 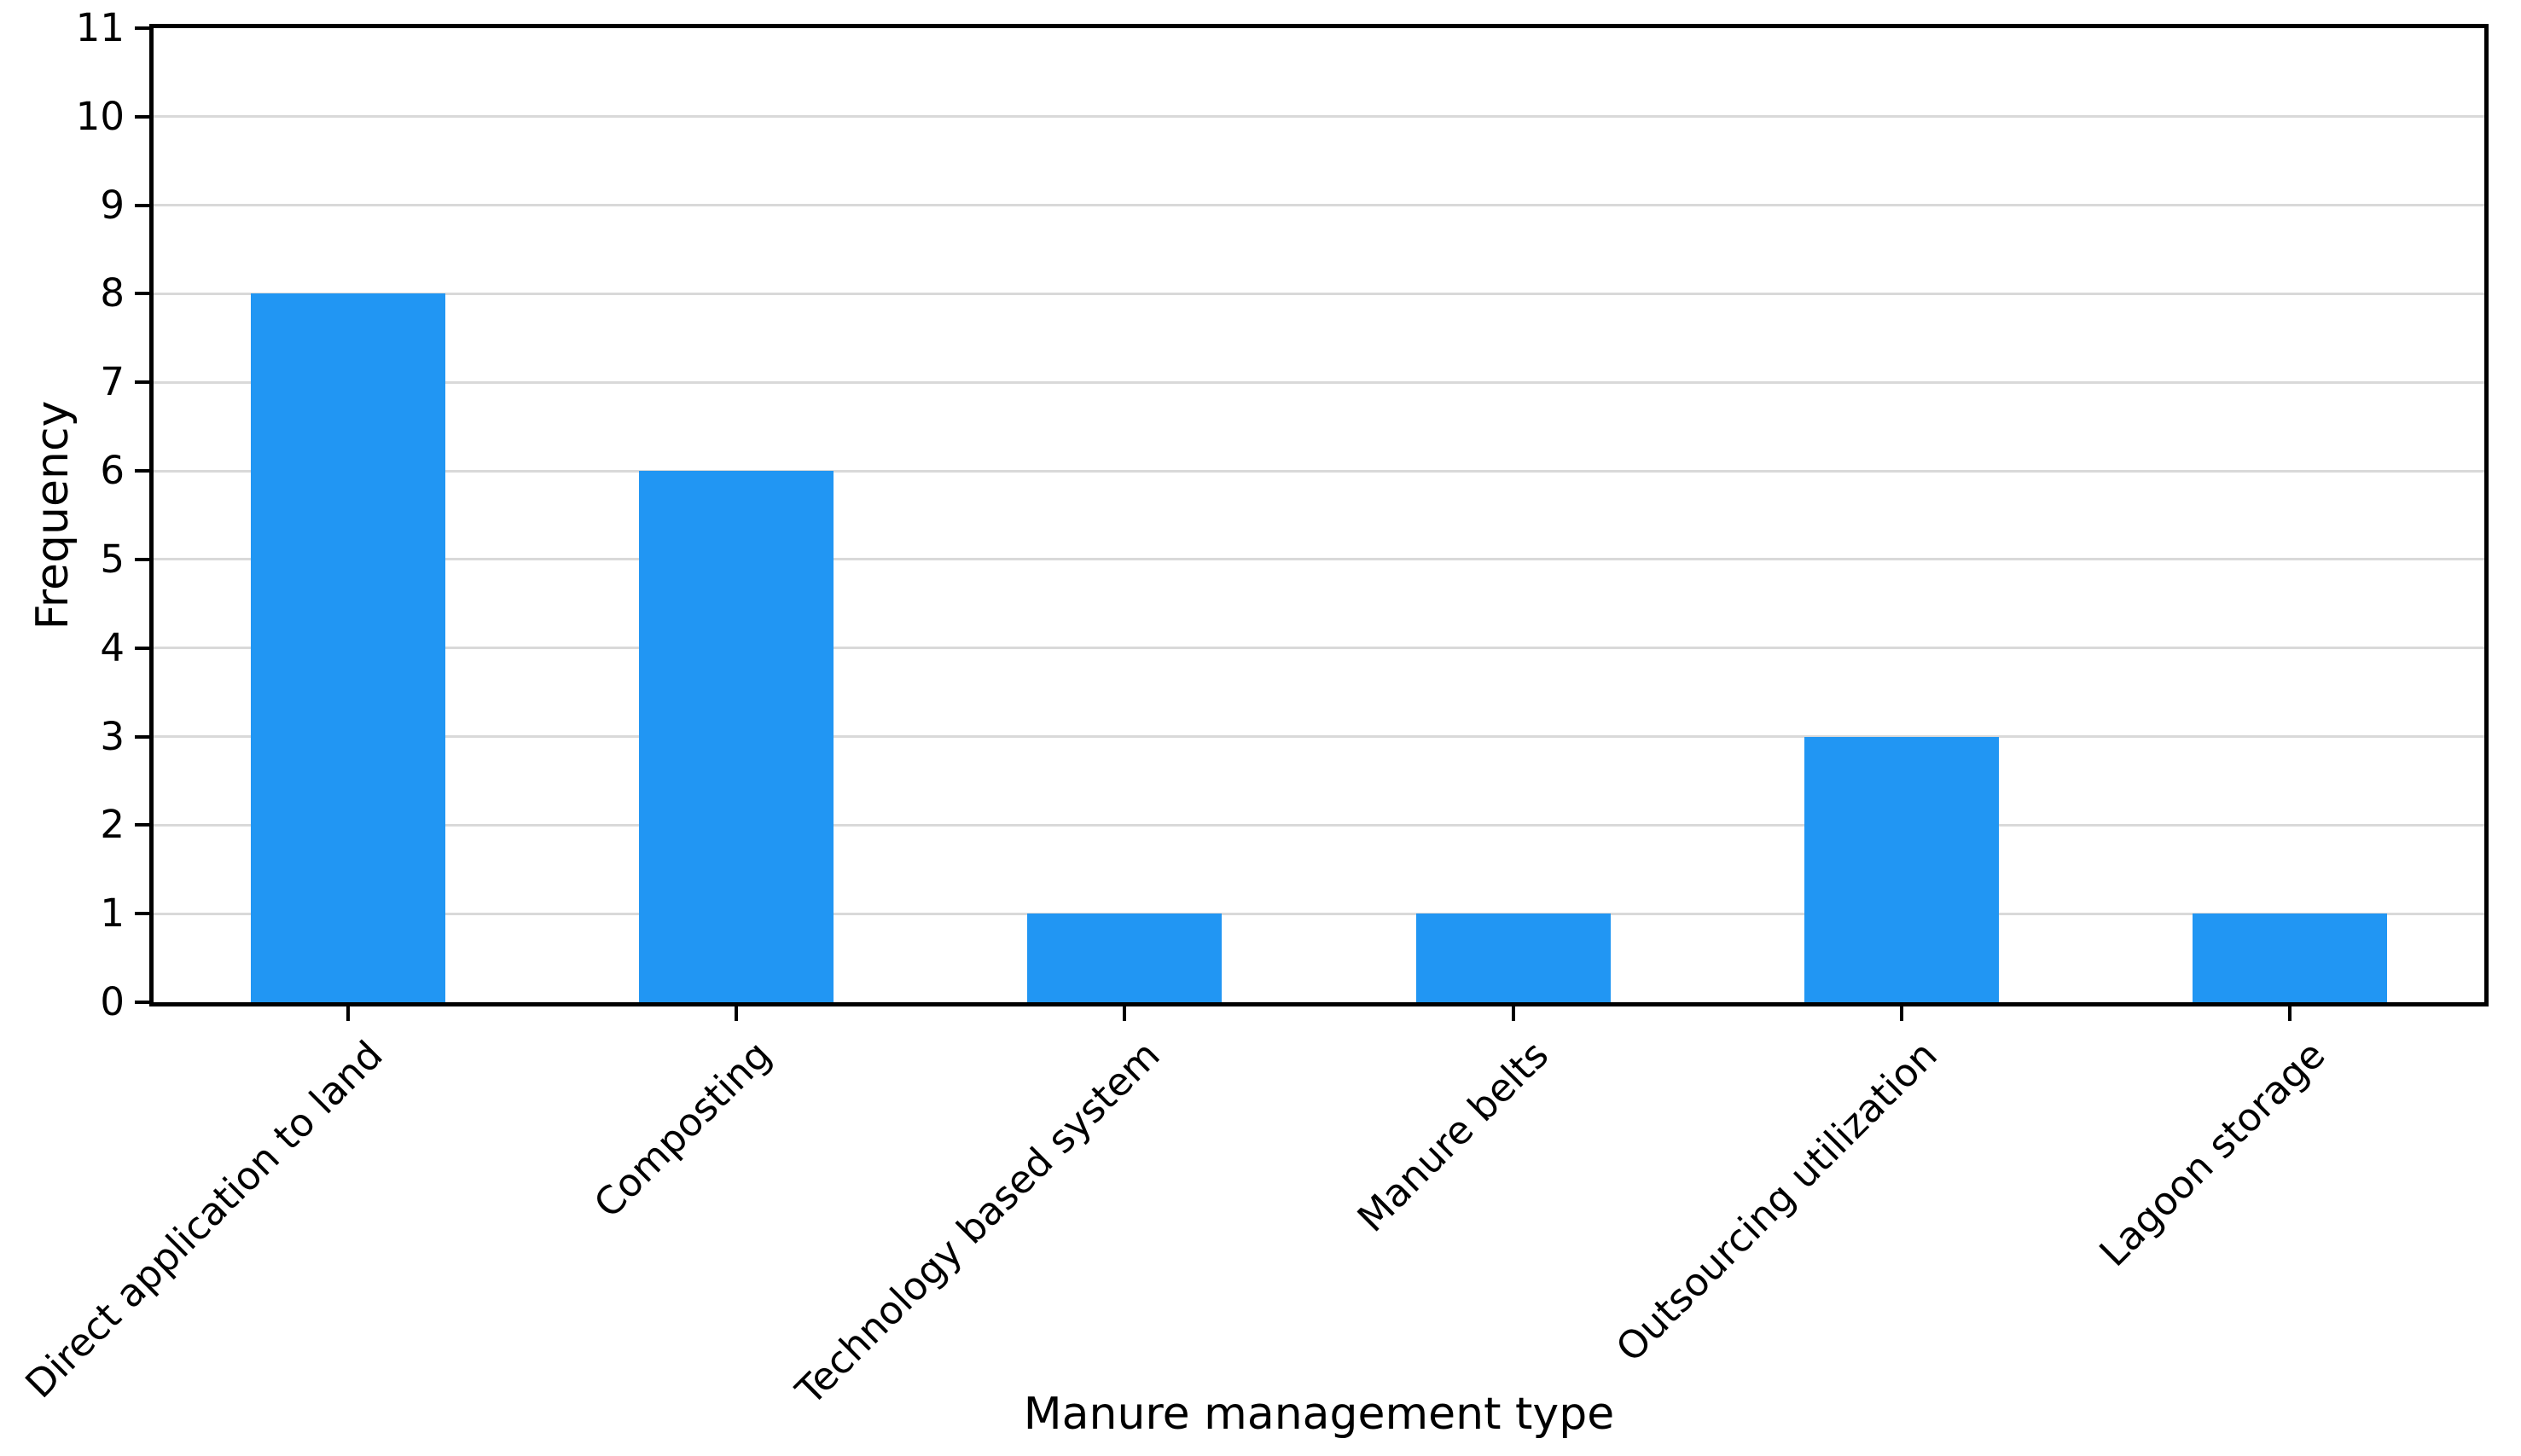 What do you see at coordinates (112, 736) in the screenshot?
I see `y-tick-label-3: 3` at bounding box center [112, 736].